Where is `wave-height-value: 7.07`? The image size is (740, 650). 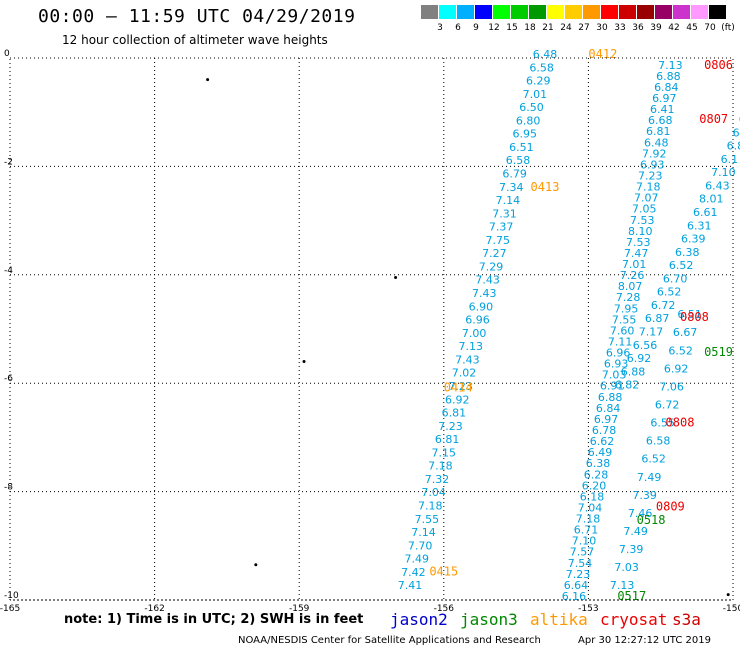 wave-height-value: 7.07 is located at coordinates (646, 198).